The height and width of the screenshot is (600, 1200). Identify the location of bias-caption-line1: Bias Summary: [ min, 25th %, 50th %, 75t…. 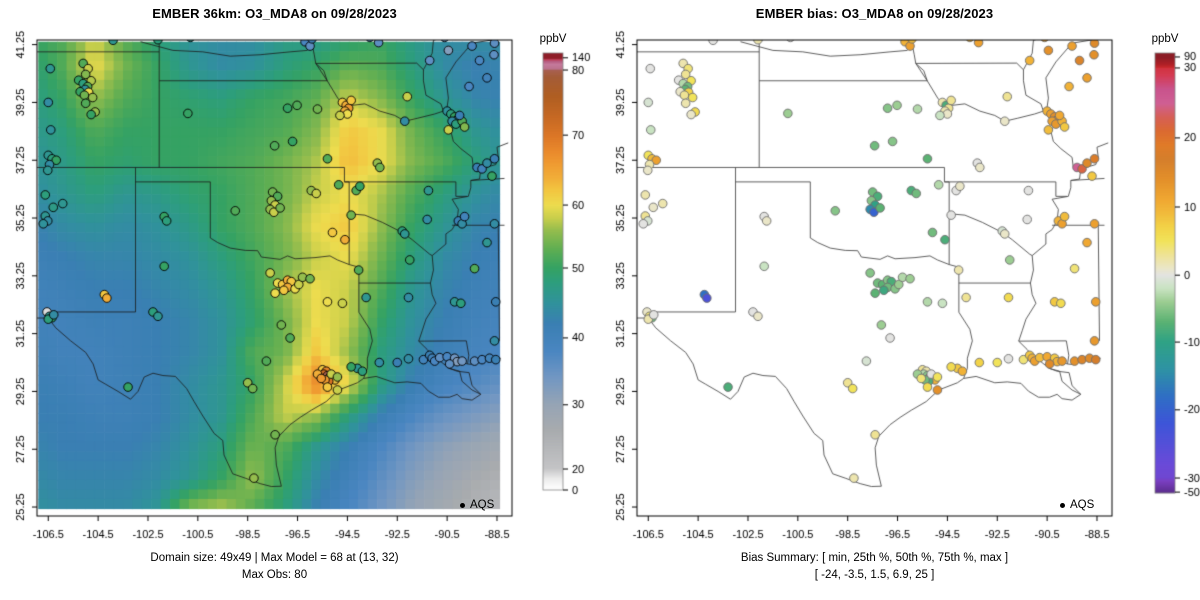
(874, 558).